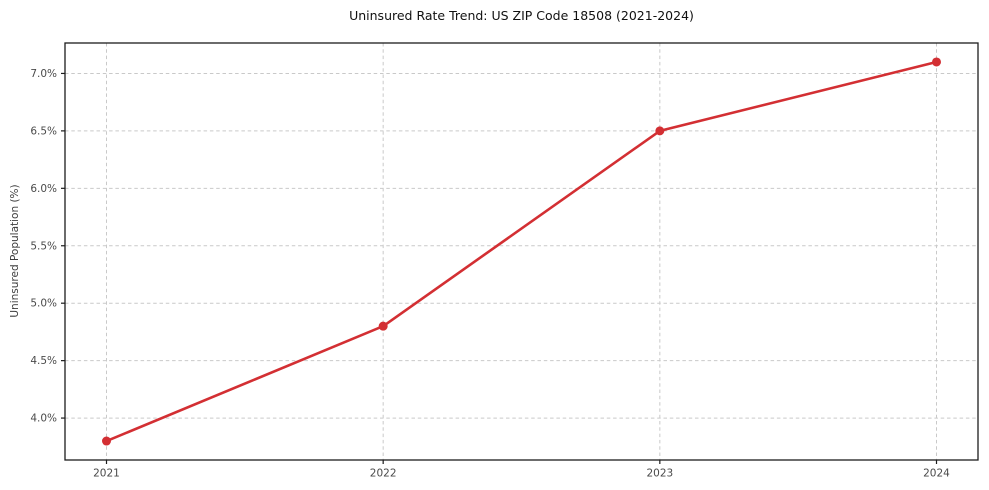 The height and width of the screenshot is (490, 989). Describe the element at coordinates (43, 361) in the screenshot. I see `y-axis-tick-label: 4.5%` at that location.